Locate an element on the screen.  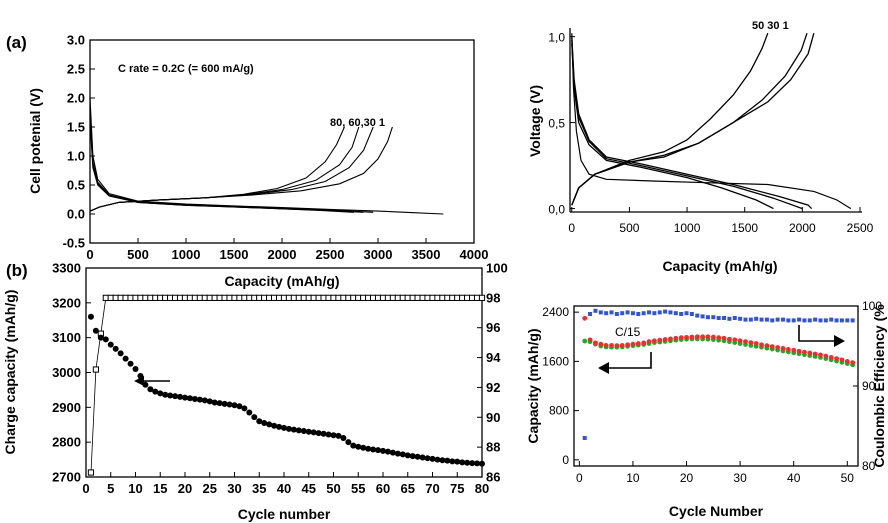
x-tick-label: 75 is located at coordinates (457, 488).